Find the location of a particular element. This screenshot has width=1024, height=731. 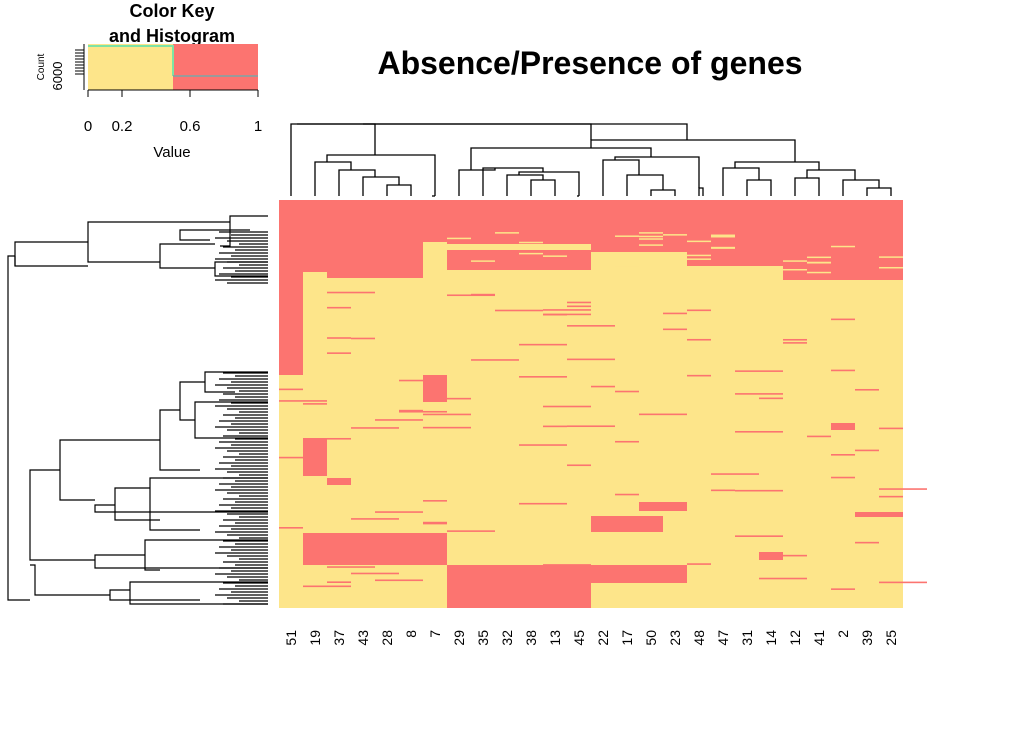

column-label: 38 is located at coordinates (531, 638).